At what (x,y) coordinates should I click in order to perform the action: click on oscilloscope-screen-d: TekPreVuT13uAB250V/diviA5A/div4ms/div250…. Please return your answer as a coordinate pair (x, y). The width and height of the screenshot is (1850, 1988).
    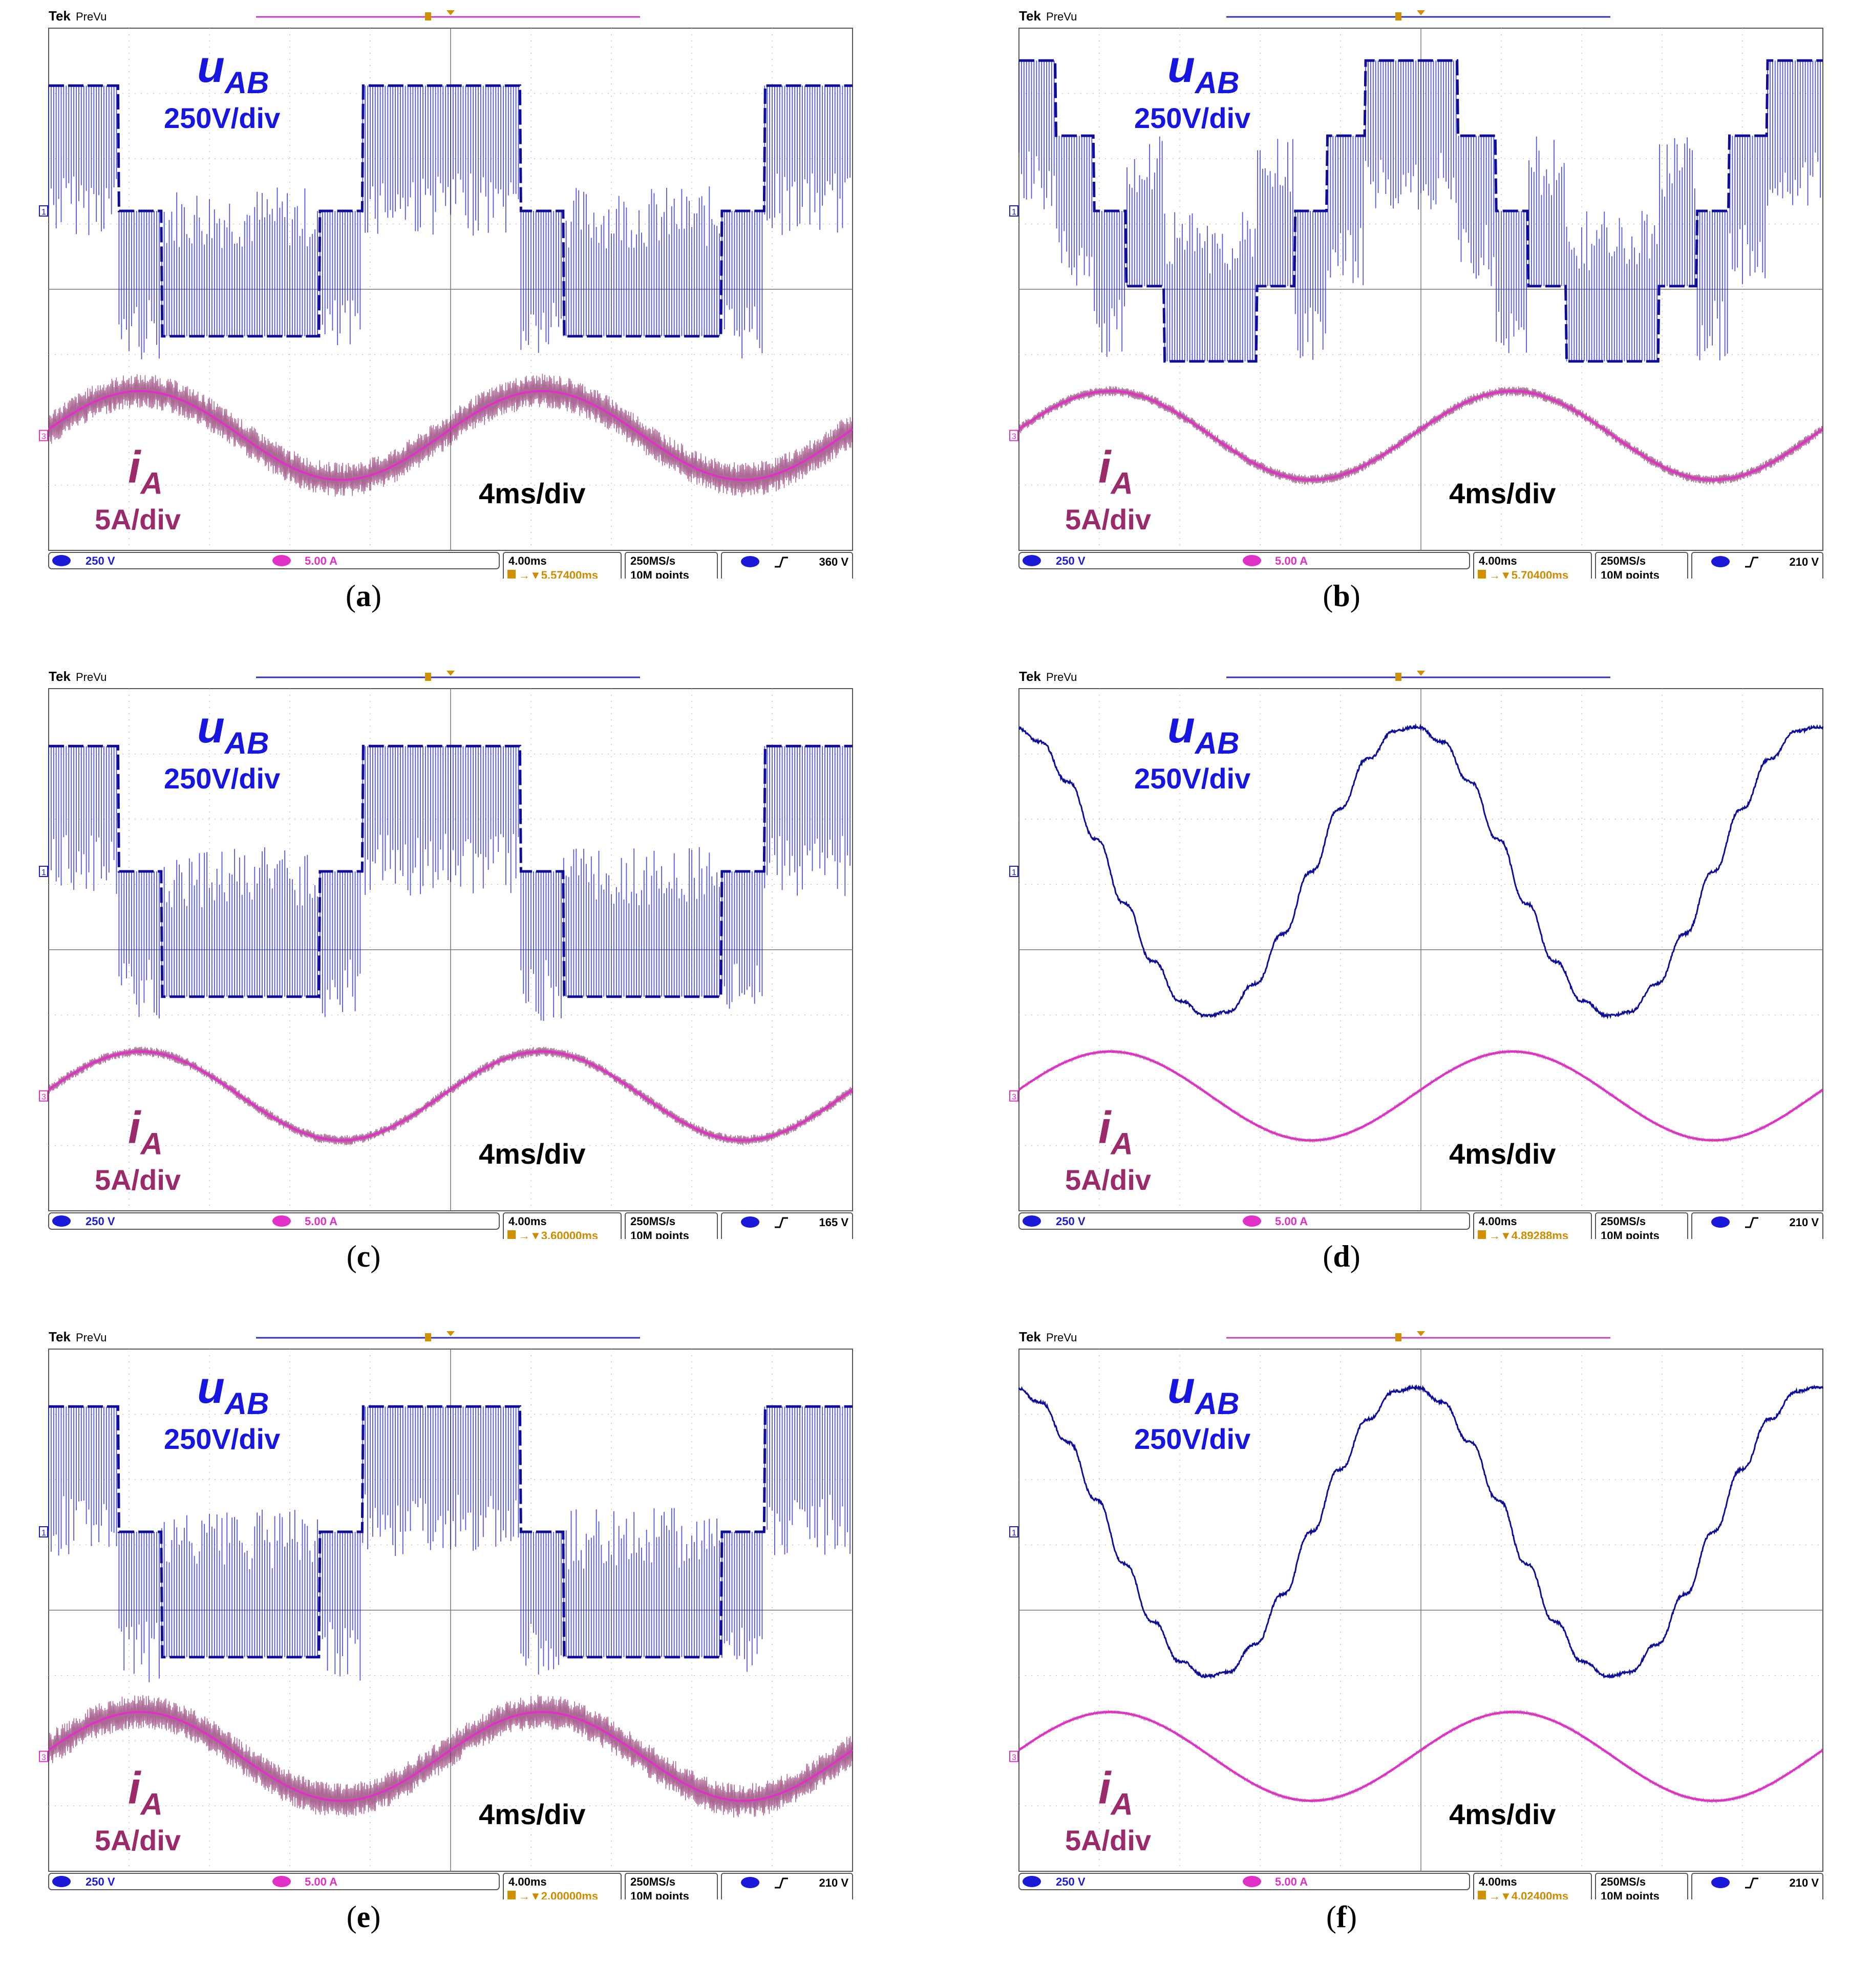
    Looking at the image, I should click on (1416, 954).